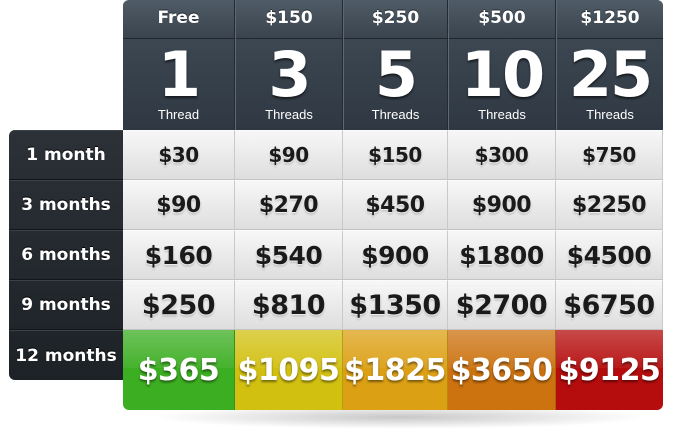  I want to click on duration-label: 6 months, so click(66, 255).